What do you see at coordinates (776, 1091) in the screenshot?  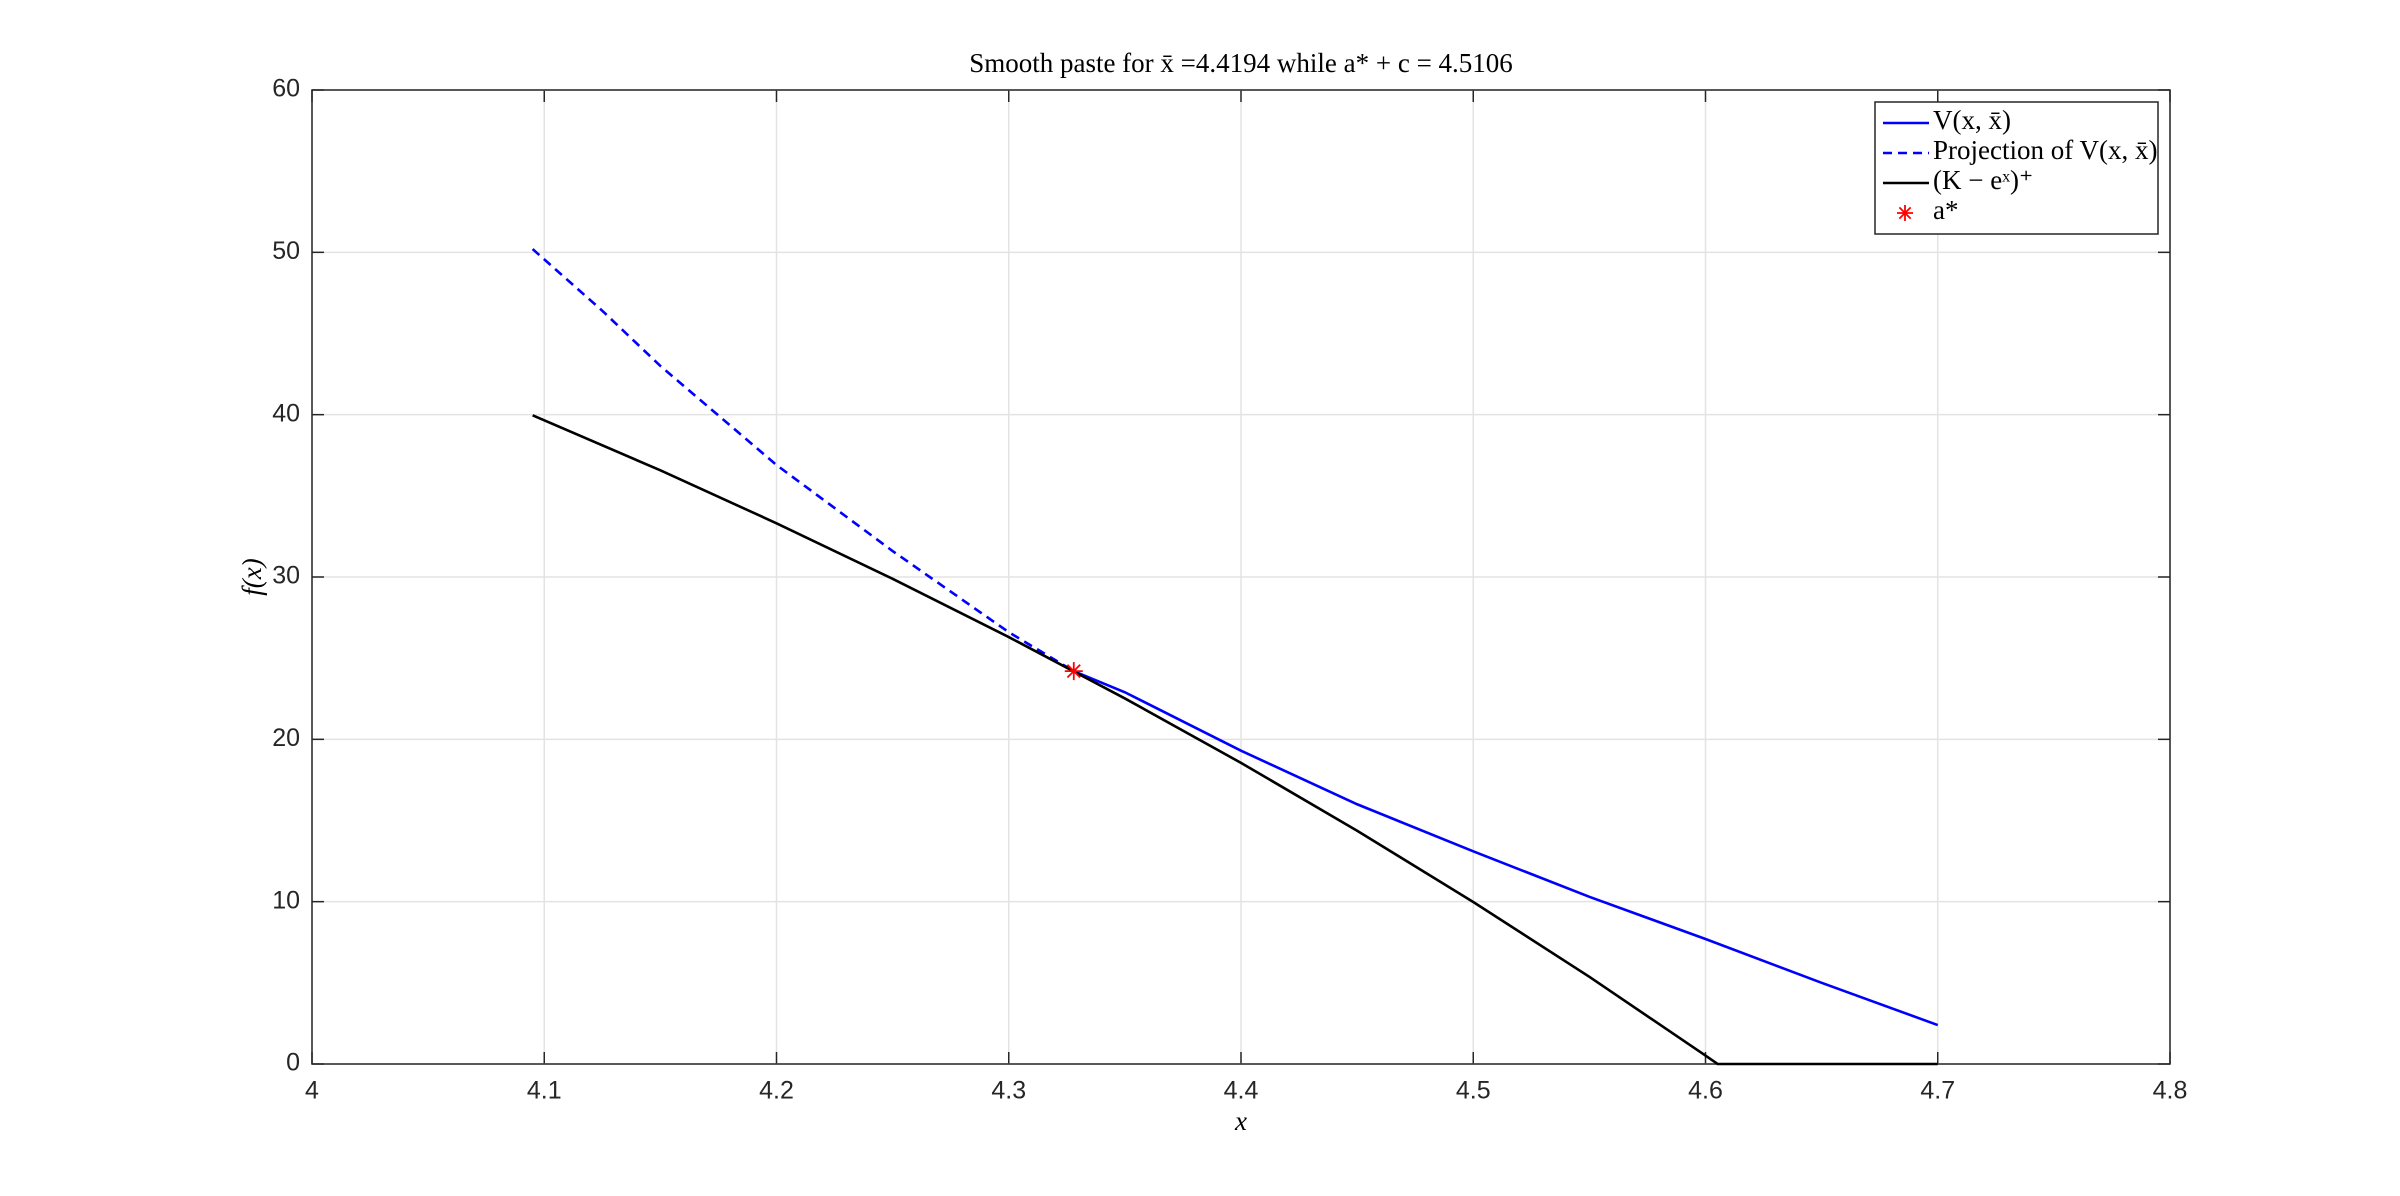 I see `x-tick-label: 4.2` at bounding box center [776, 1091].